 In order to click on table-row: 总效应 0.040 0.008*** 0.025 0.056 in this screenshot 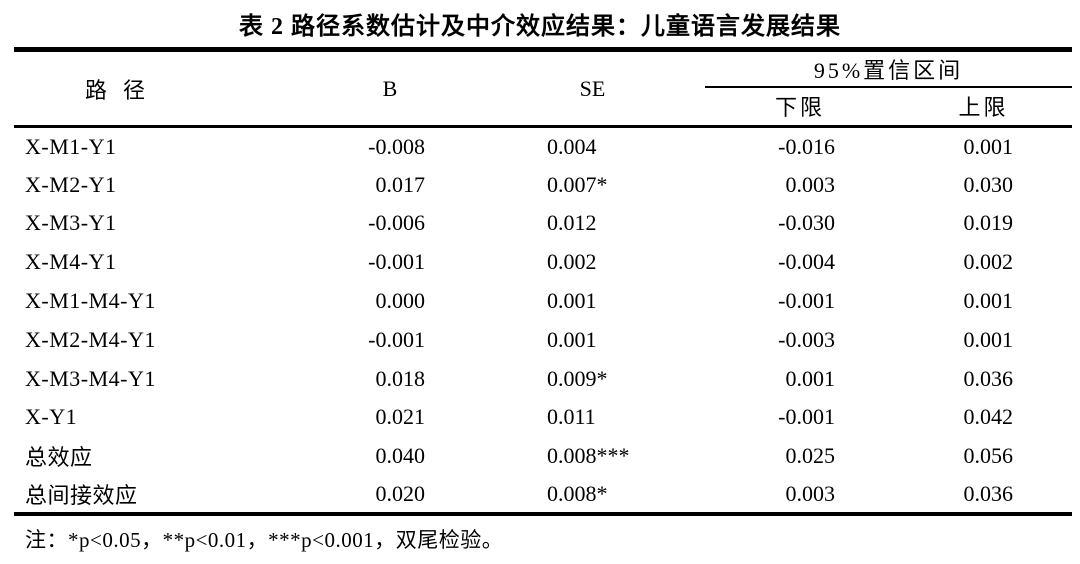, I will do `click(543, 456)`.